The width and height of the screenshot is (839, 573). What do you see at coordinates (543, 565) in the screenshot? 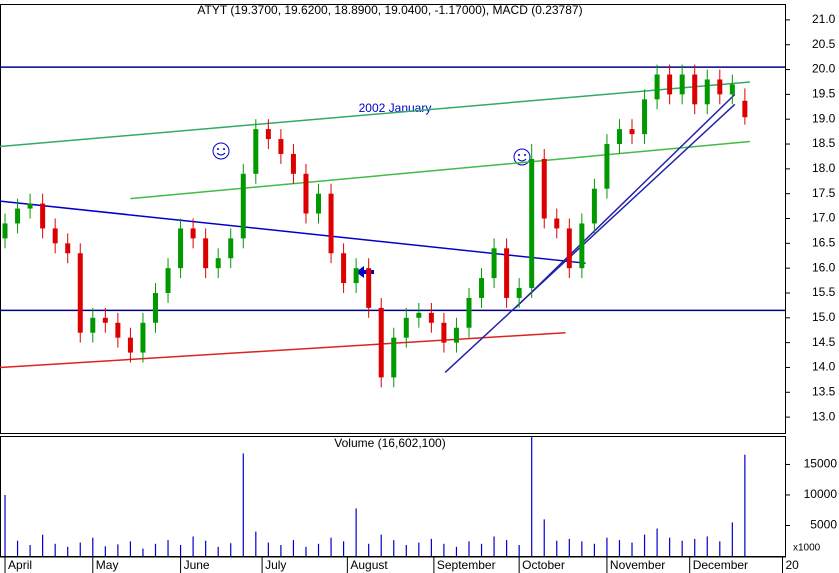
I see `x-tick-label: October` at bounding box center [543, 565].